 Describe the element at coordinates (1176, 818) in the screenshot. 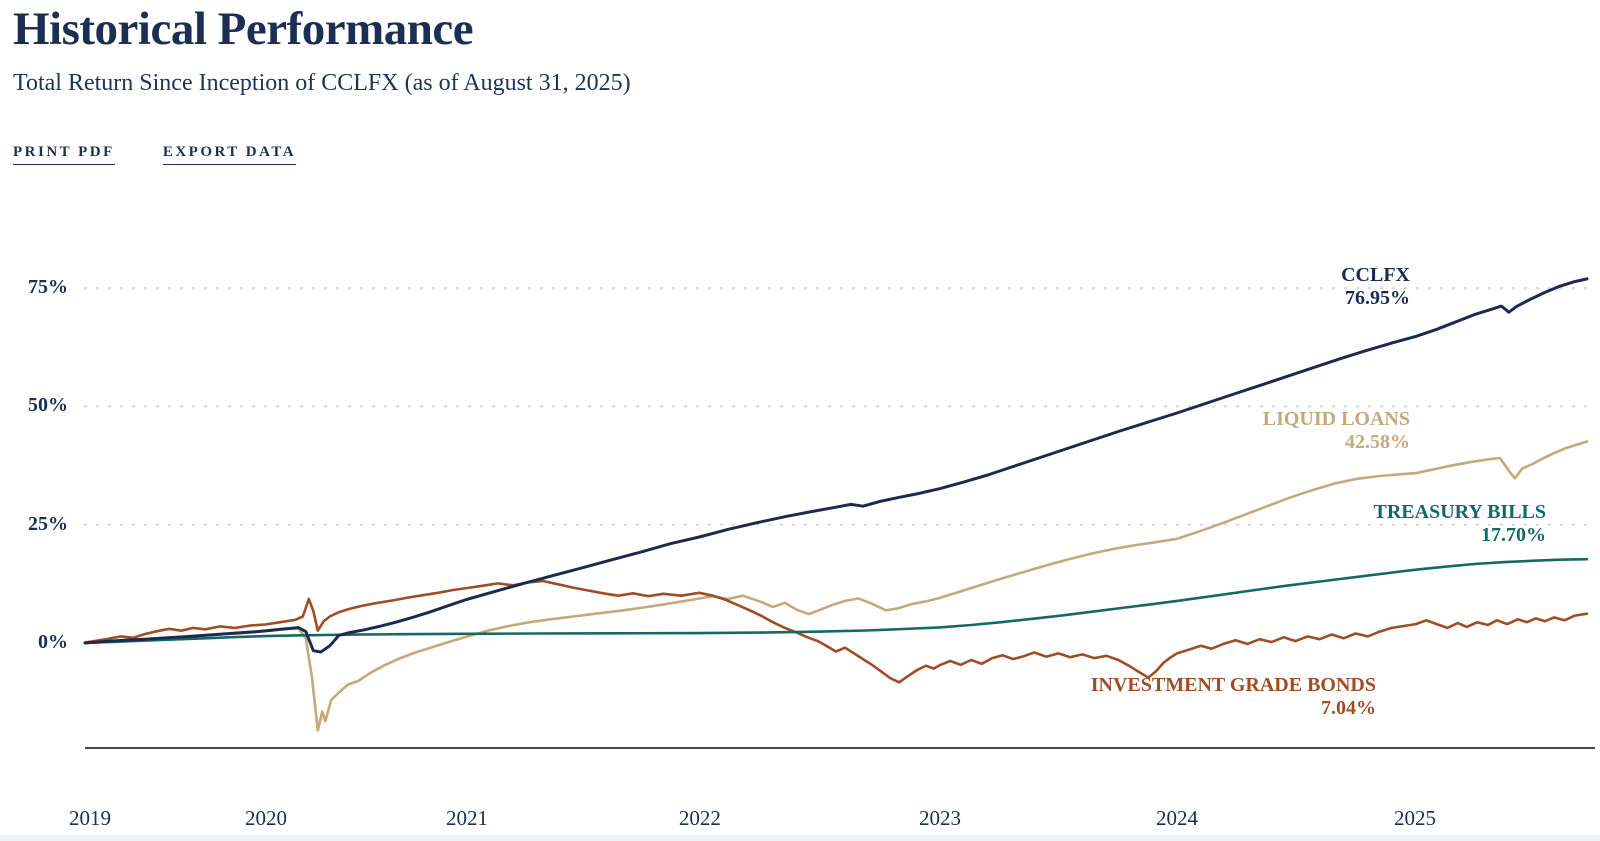

I see `x-tick-2024: 2024` at that location.